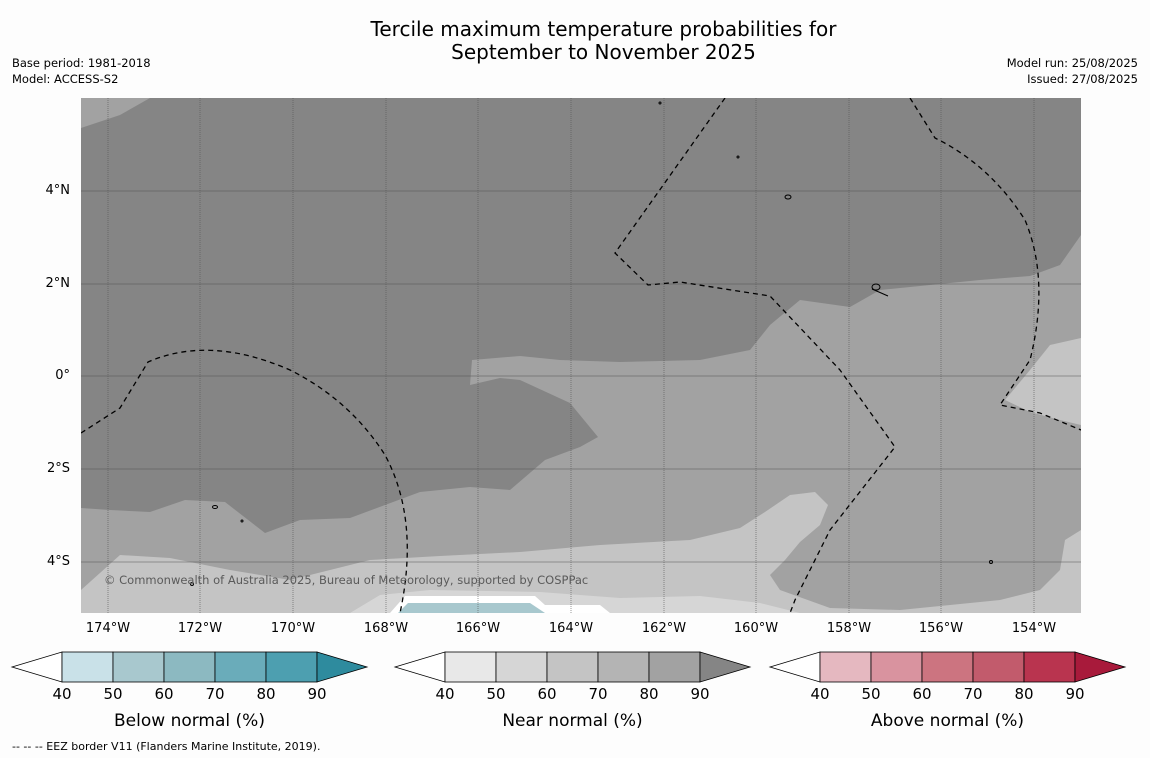 Image resolution: width=1150 pixels, height=758 pixels. What do you see at coordinates (189, 721) in the screenshot?
I see `colorbar-title: Below normal (%)` at bounding box center [189, 721].